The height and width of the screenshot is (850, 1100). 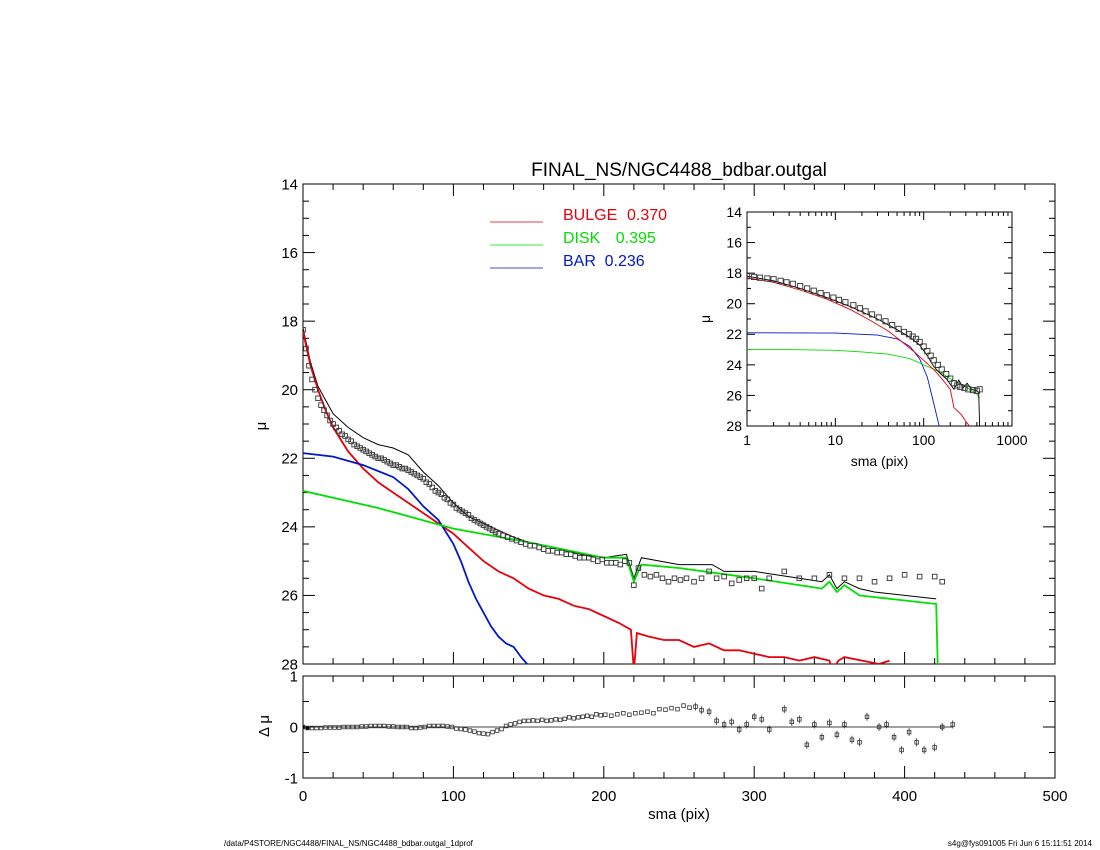 What do you see at coordinates (294, 727) in the screenshot?
I see `resid-y-tick-label: 0` at bounding box center [294, 727].